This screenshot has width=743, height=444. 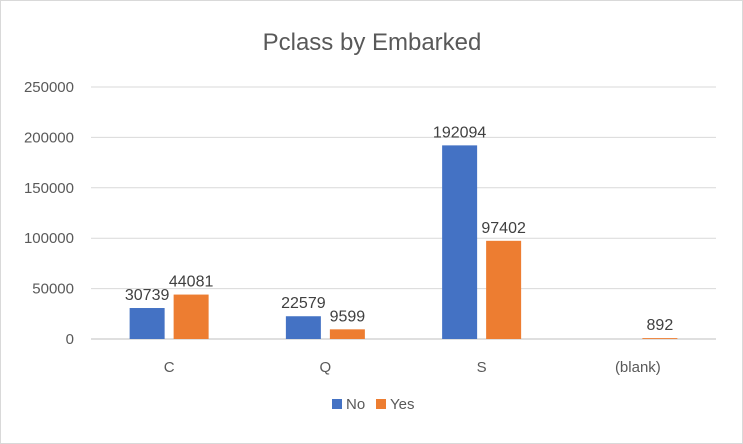 What do you see at coordinates (355, 404) in the screenshot?
I see `legend-label-no: No` at bounding box center [355, 404].